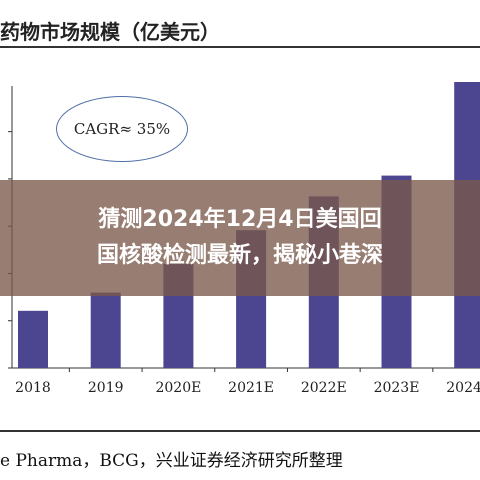 Image resolution: width=480 pixels, height=480 pixels. Describe the element at coordinates (33, 388) in the screenshot. I see `x-tick-label-2018: 2018` at that location.